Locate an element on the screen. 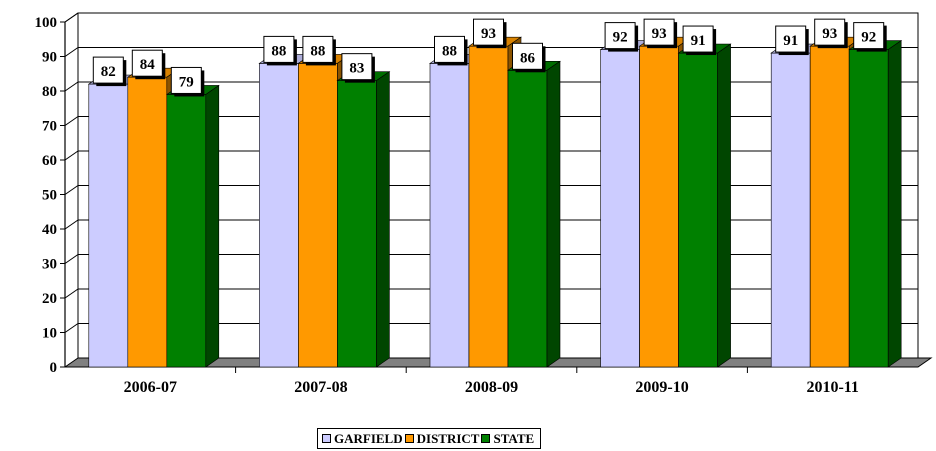 The image size is (936, 451). data-label: 82 is located at coordinates (108, 72).